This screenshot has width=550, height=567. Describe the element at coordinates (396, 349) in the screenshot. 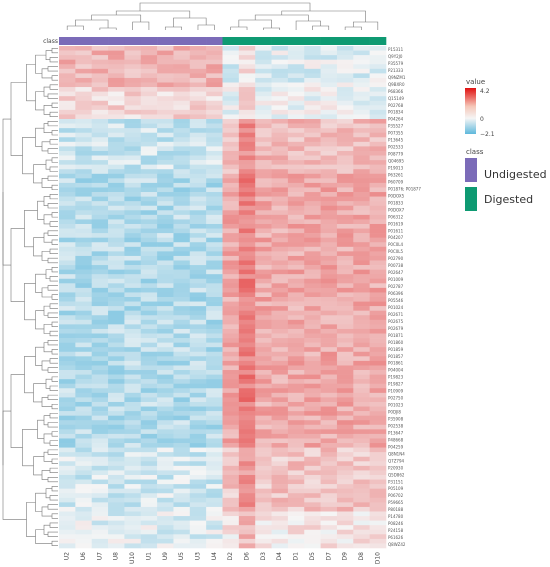

I see `row-label: P01859` at that location.